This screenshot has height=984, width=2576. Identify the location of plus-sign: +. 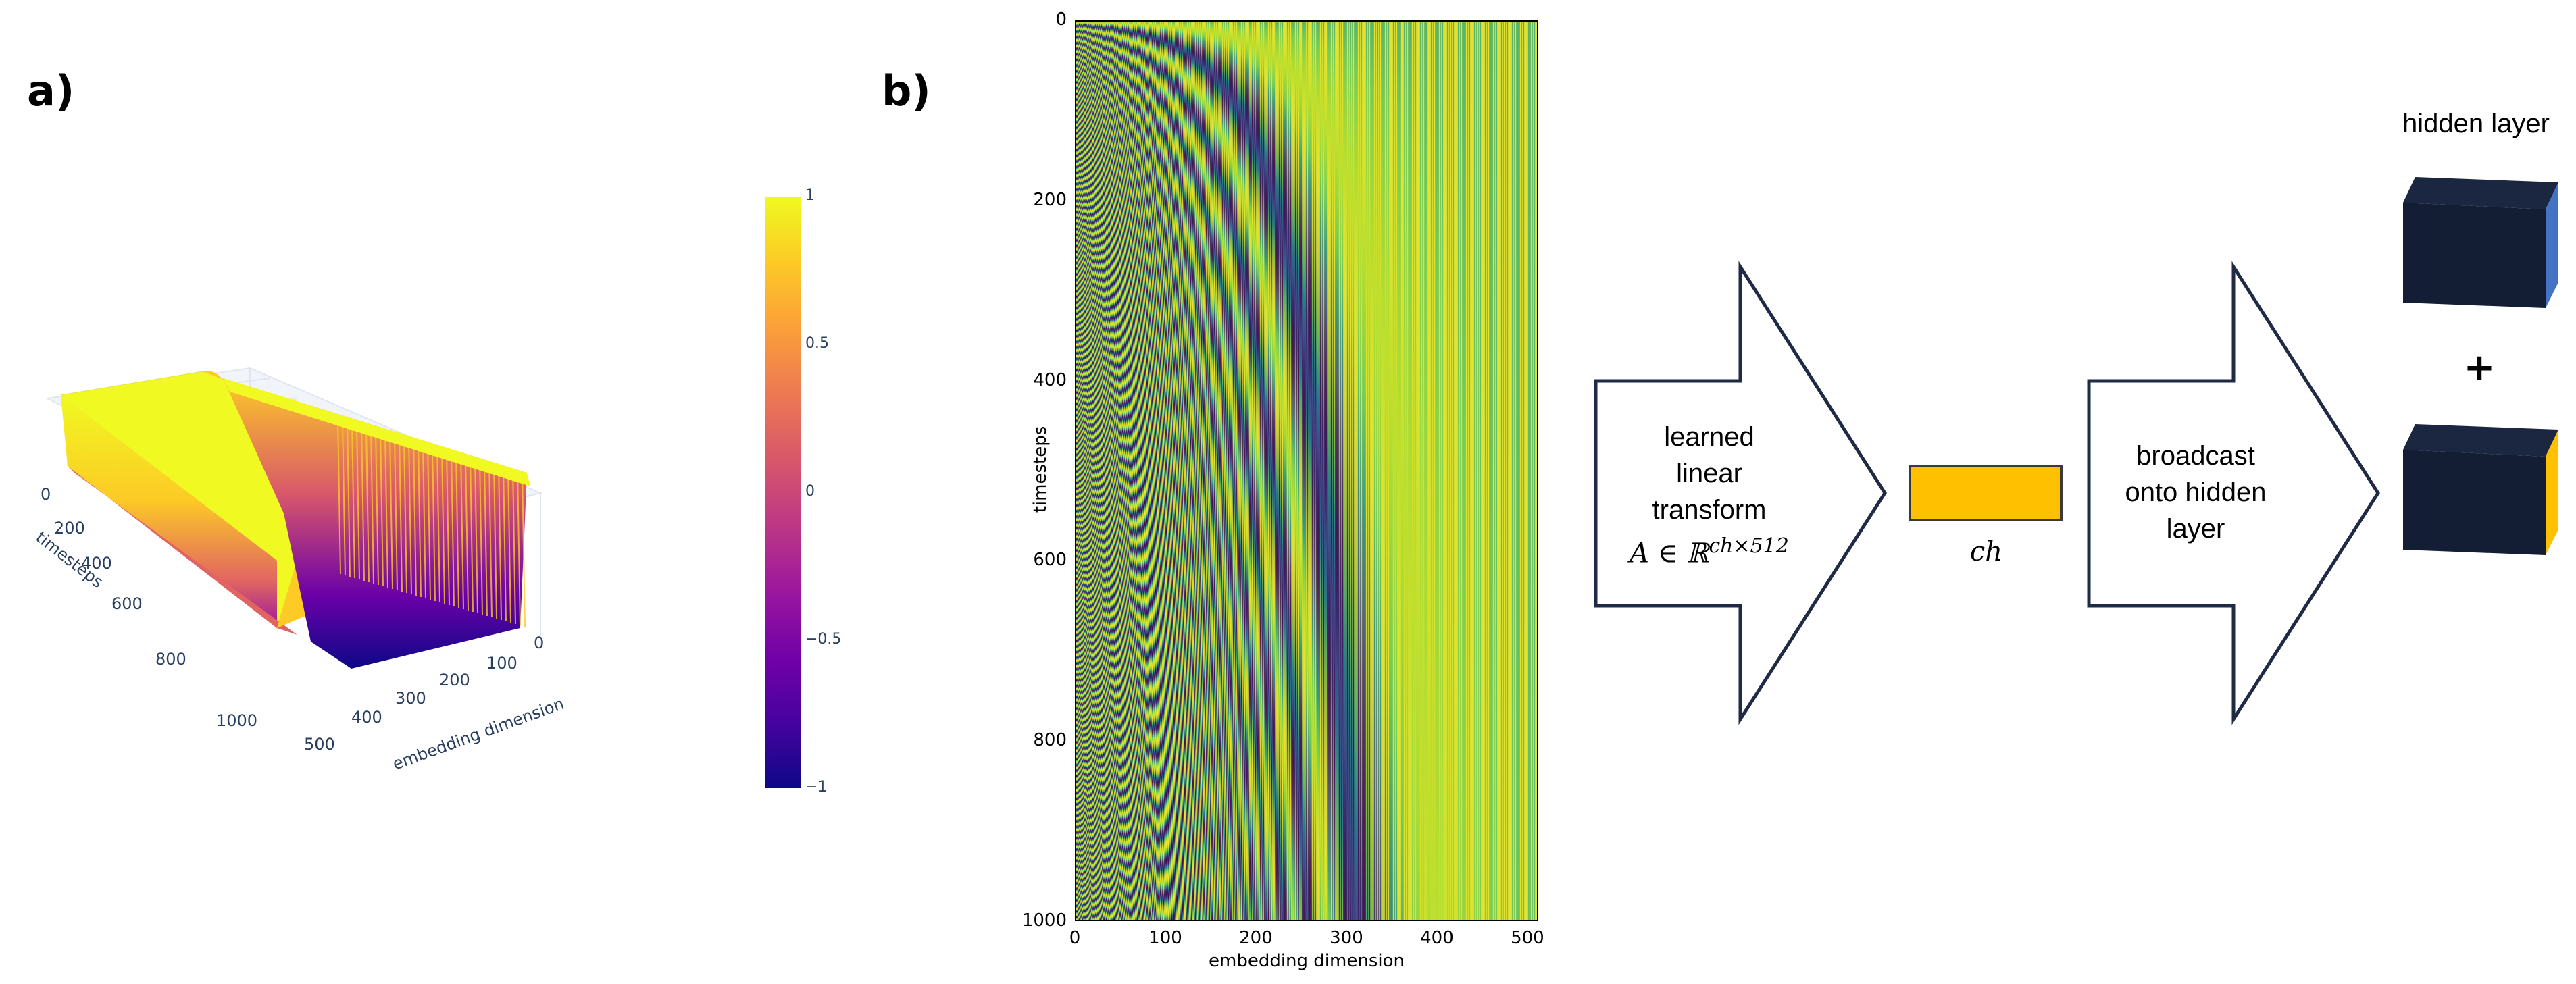
(2479, 368).